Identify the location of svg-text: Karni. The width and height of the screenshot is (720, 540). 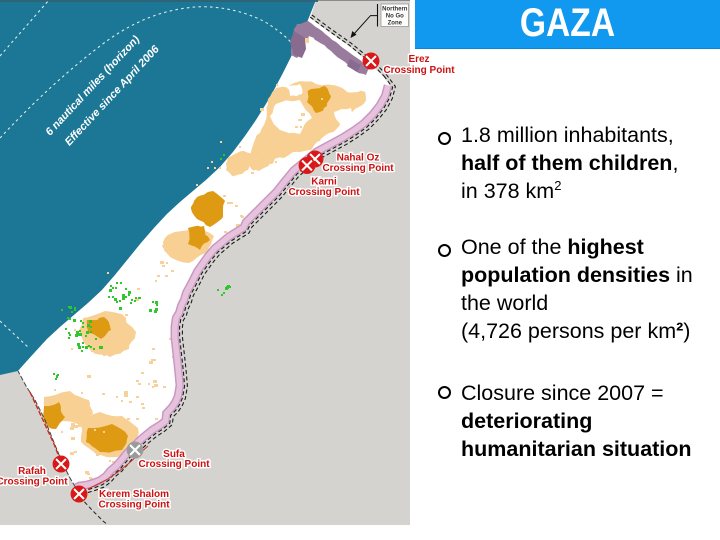
(324, 182).